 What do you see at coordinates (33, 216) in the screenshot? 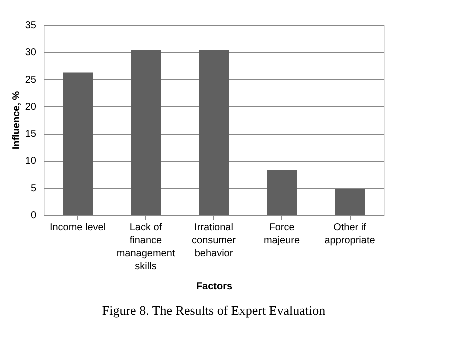
I see `y-tick-label: 0` at bounding box center [33, 216].